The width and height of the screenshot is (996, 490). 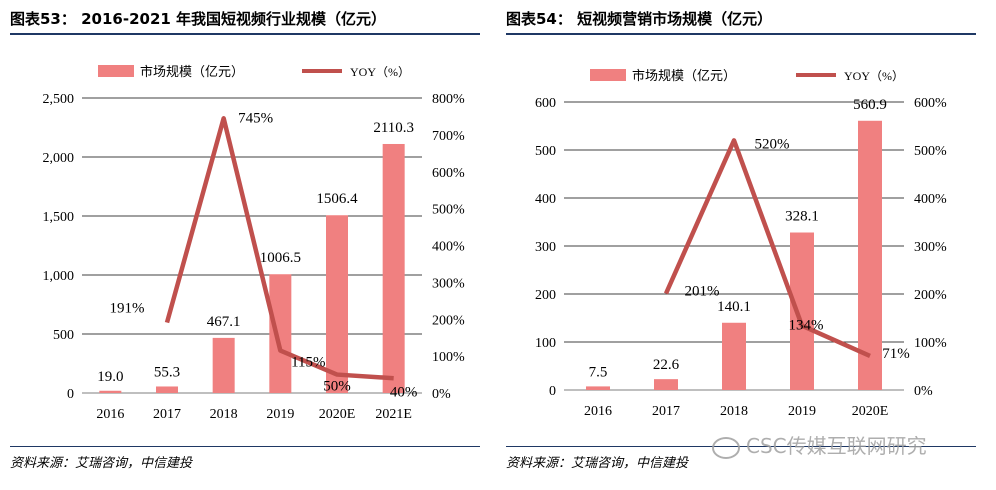 What do you see at coordinates (726, 447) in the screenshot?
I see `wechat-icon` at bounding box center [726, 447].